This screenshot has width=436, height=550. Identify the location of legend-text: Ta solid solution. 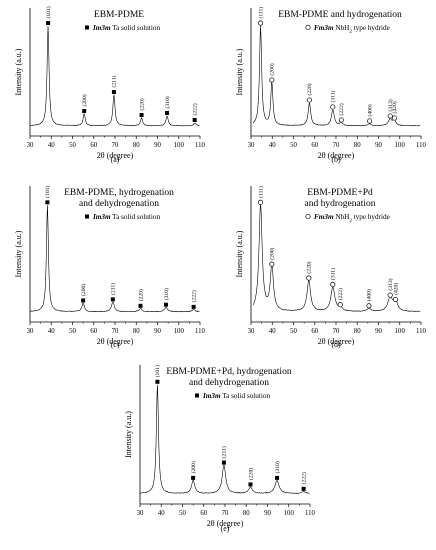
(136, 217).